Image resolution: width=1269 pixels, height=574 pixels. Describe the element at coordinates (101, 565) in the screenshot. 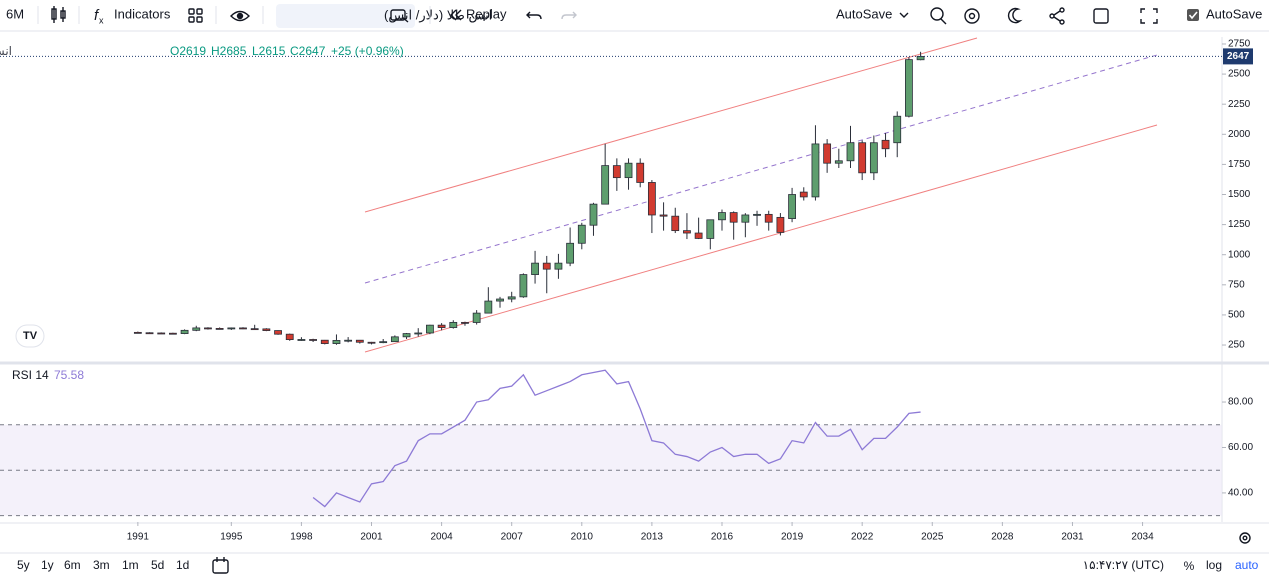

I see `range-button: 3m` at that location.